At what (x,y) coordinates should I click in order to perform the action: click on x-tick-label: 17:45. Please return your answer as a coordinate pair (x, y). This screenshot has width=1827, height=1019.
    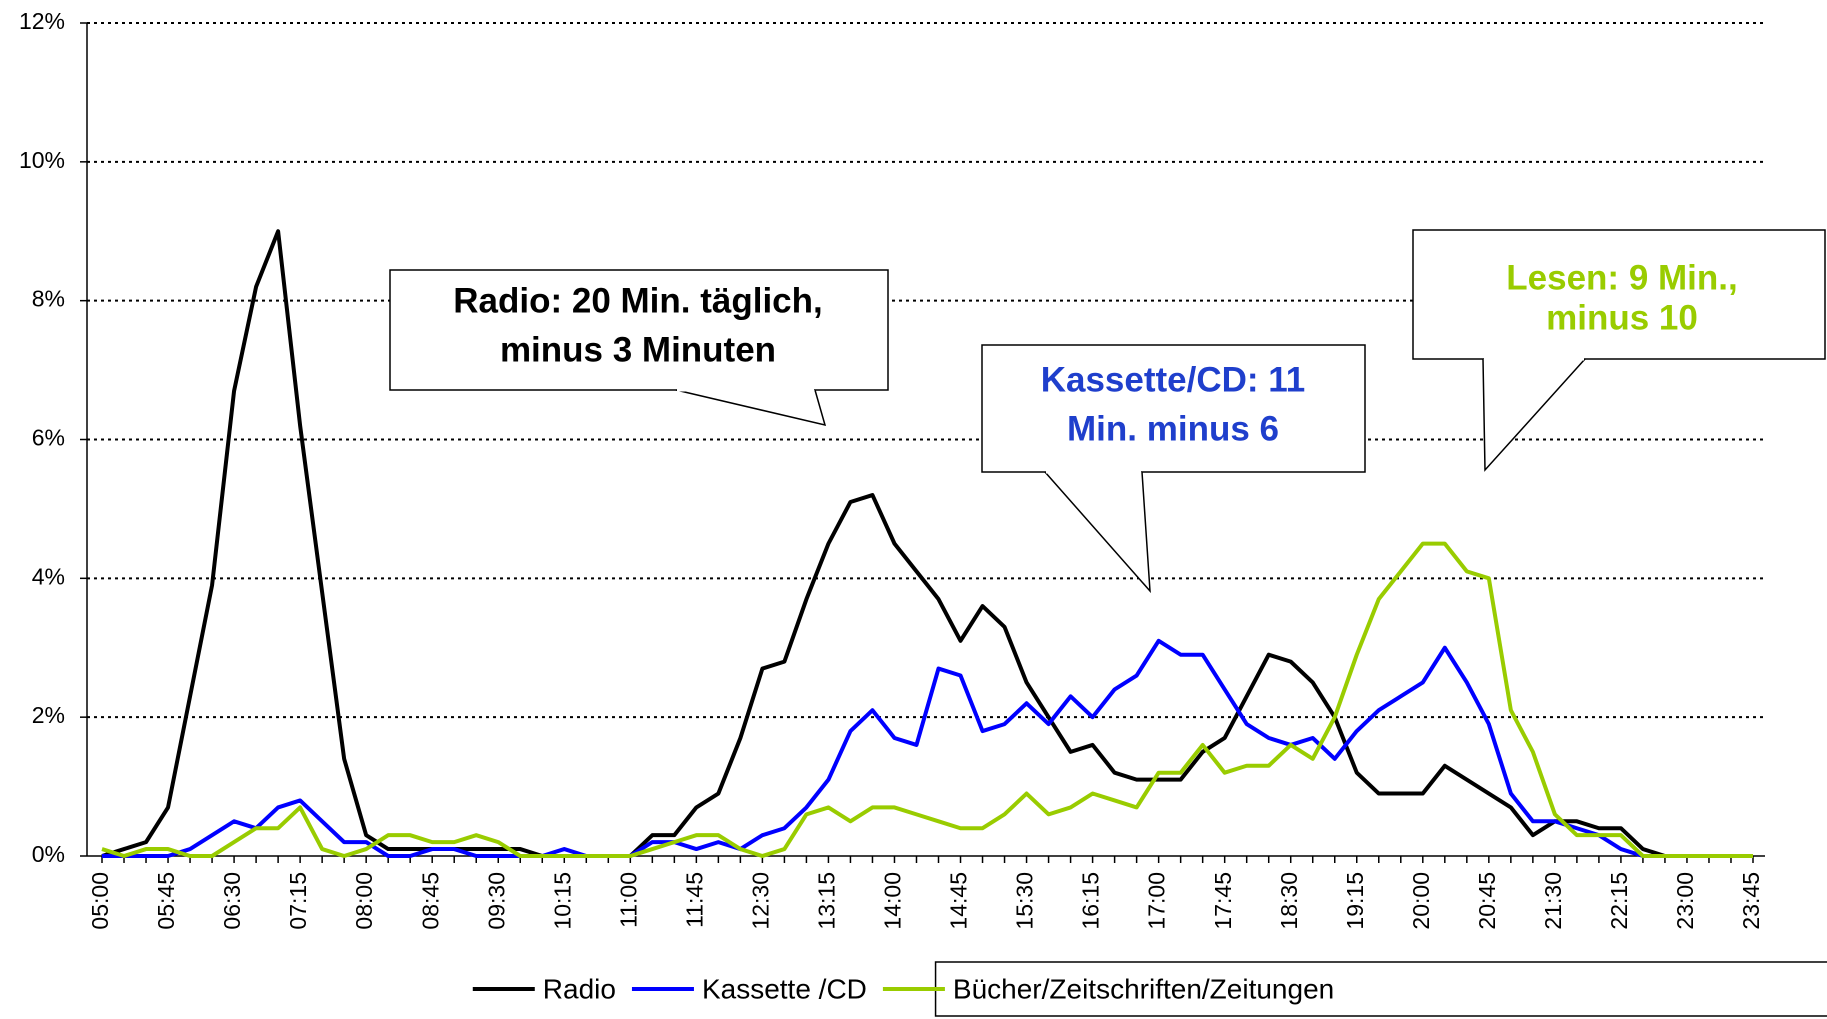
    Looking at the image, I should click on (1223, 901).